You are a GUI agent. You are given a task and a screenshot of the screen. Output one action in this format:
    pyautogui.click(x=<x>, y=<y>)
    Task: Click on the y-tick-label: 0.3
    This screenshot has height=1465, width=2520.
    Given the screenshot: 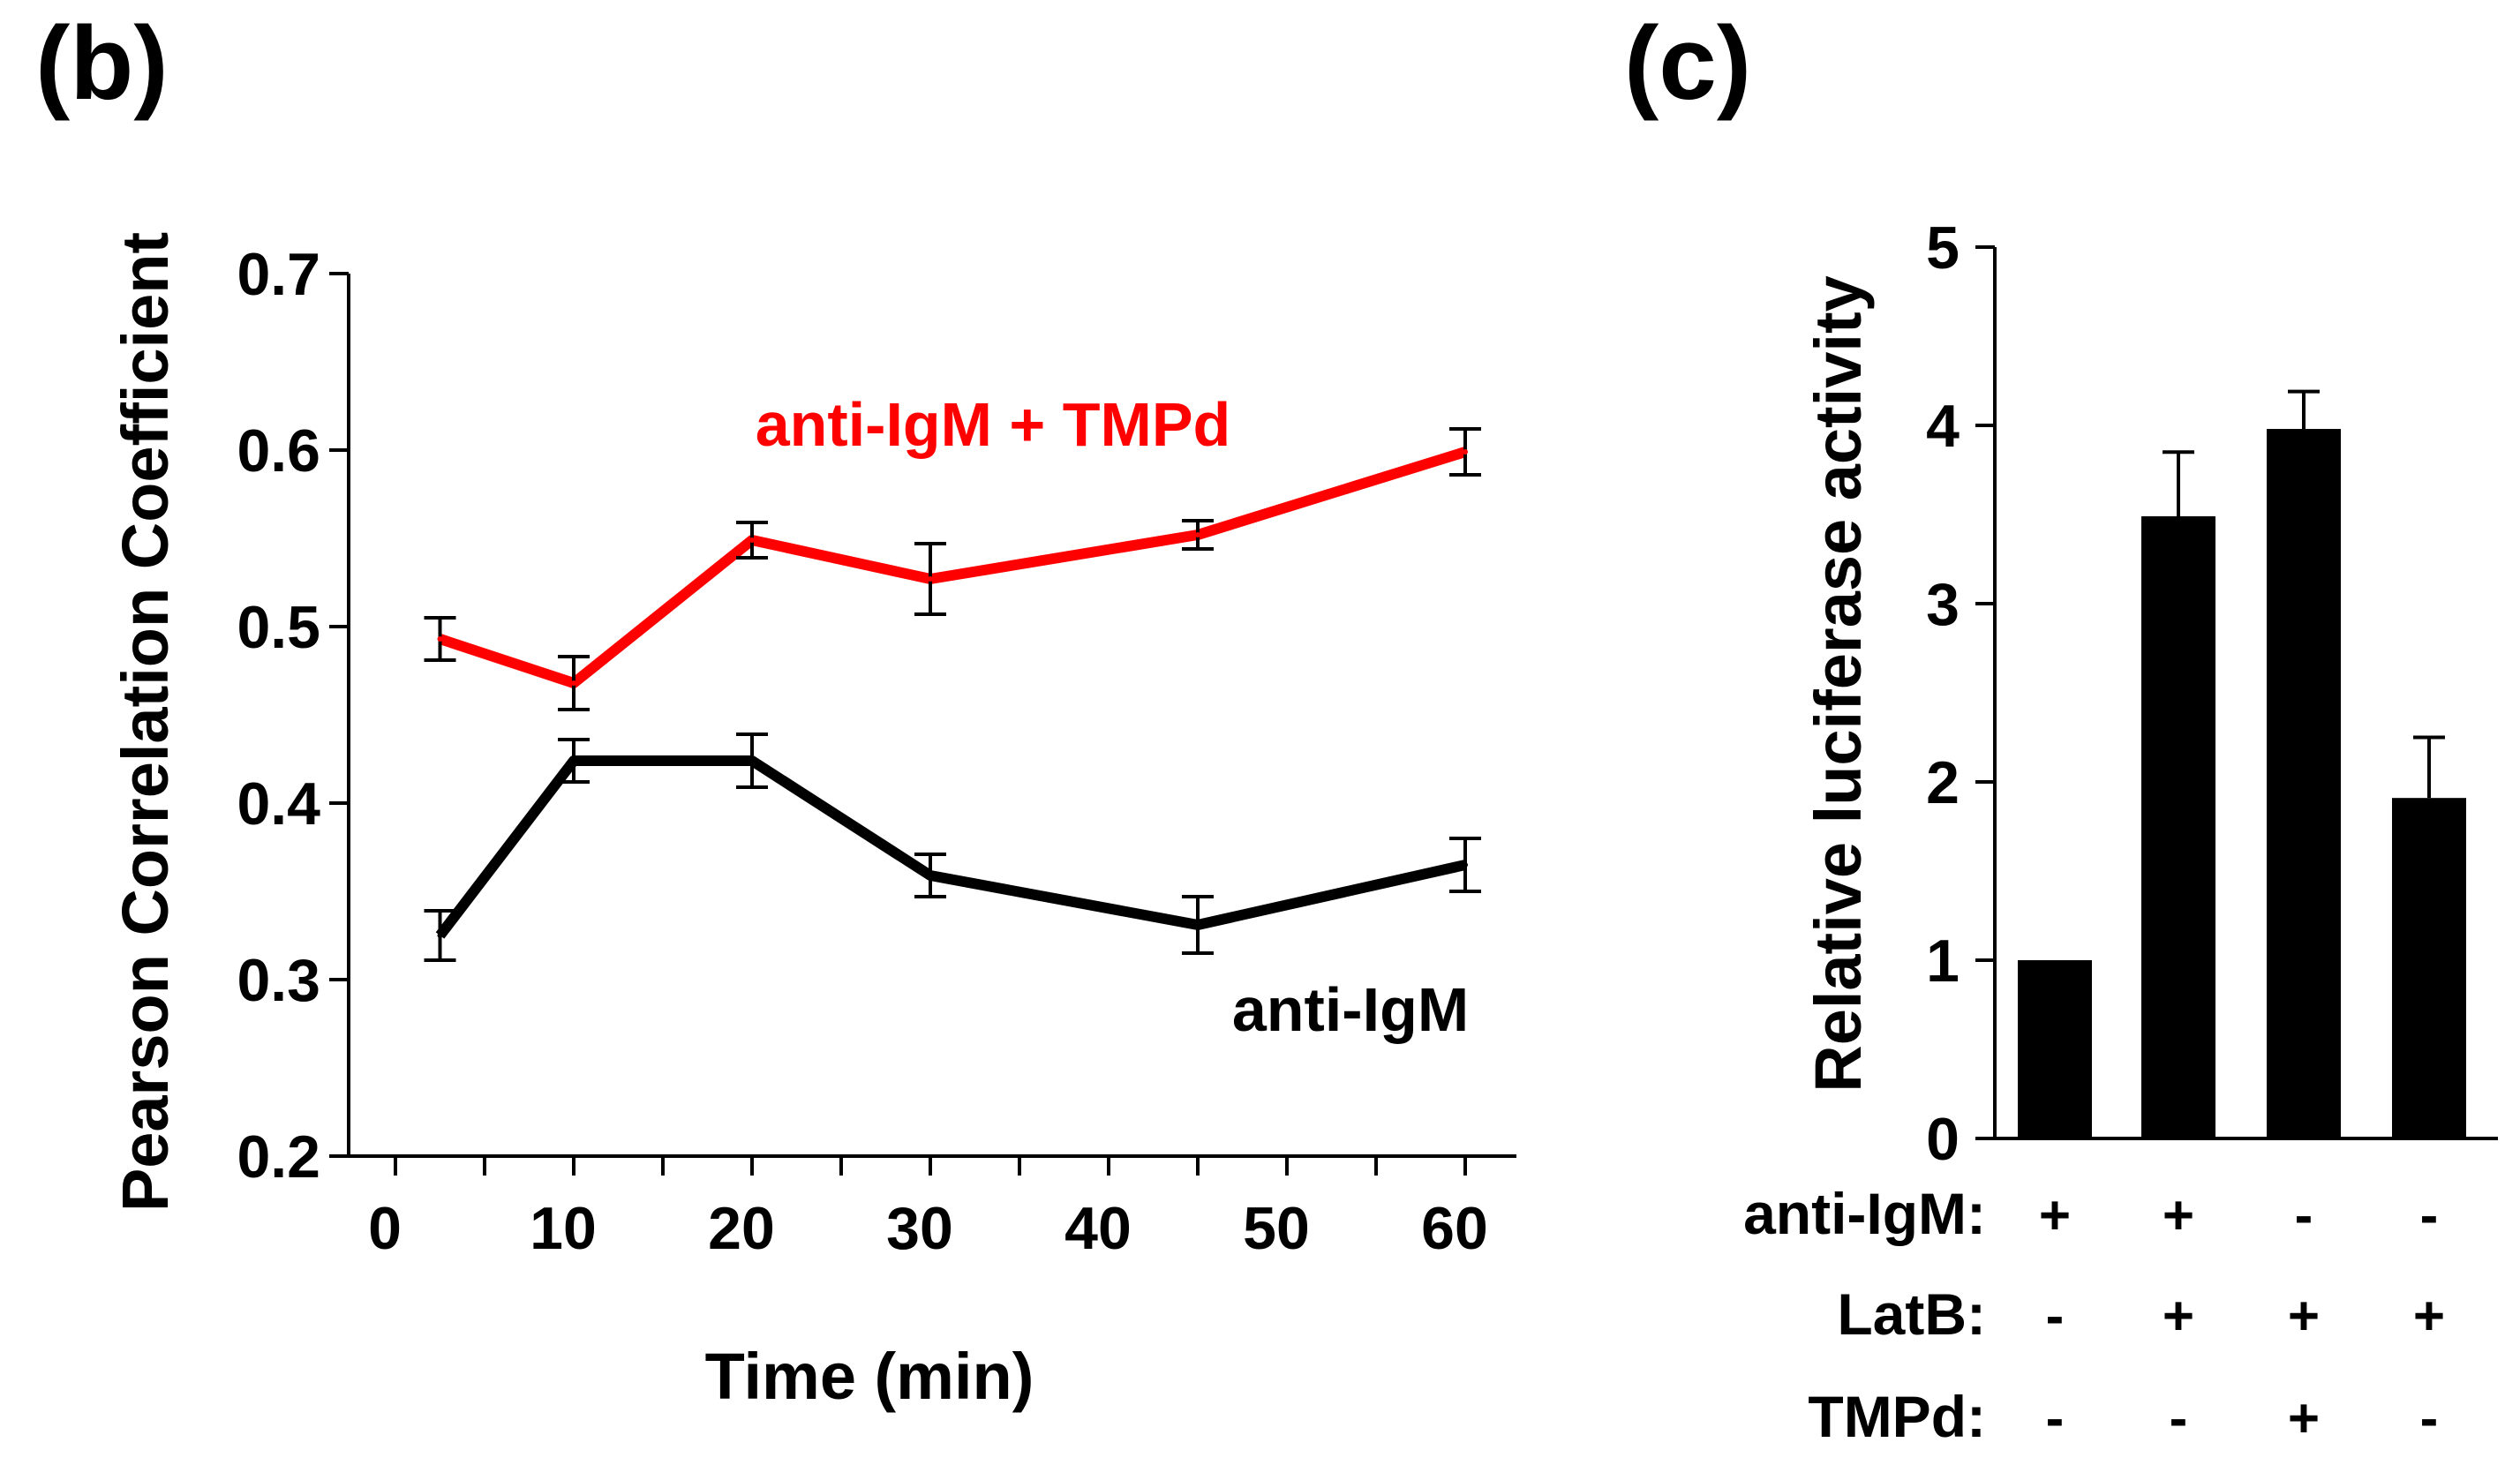 What is the action you would take?
    pyautogui.click(x=278, y=980)
    